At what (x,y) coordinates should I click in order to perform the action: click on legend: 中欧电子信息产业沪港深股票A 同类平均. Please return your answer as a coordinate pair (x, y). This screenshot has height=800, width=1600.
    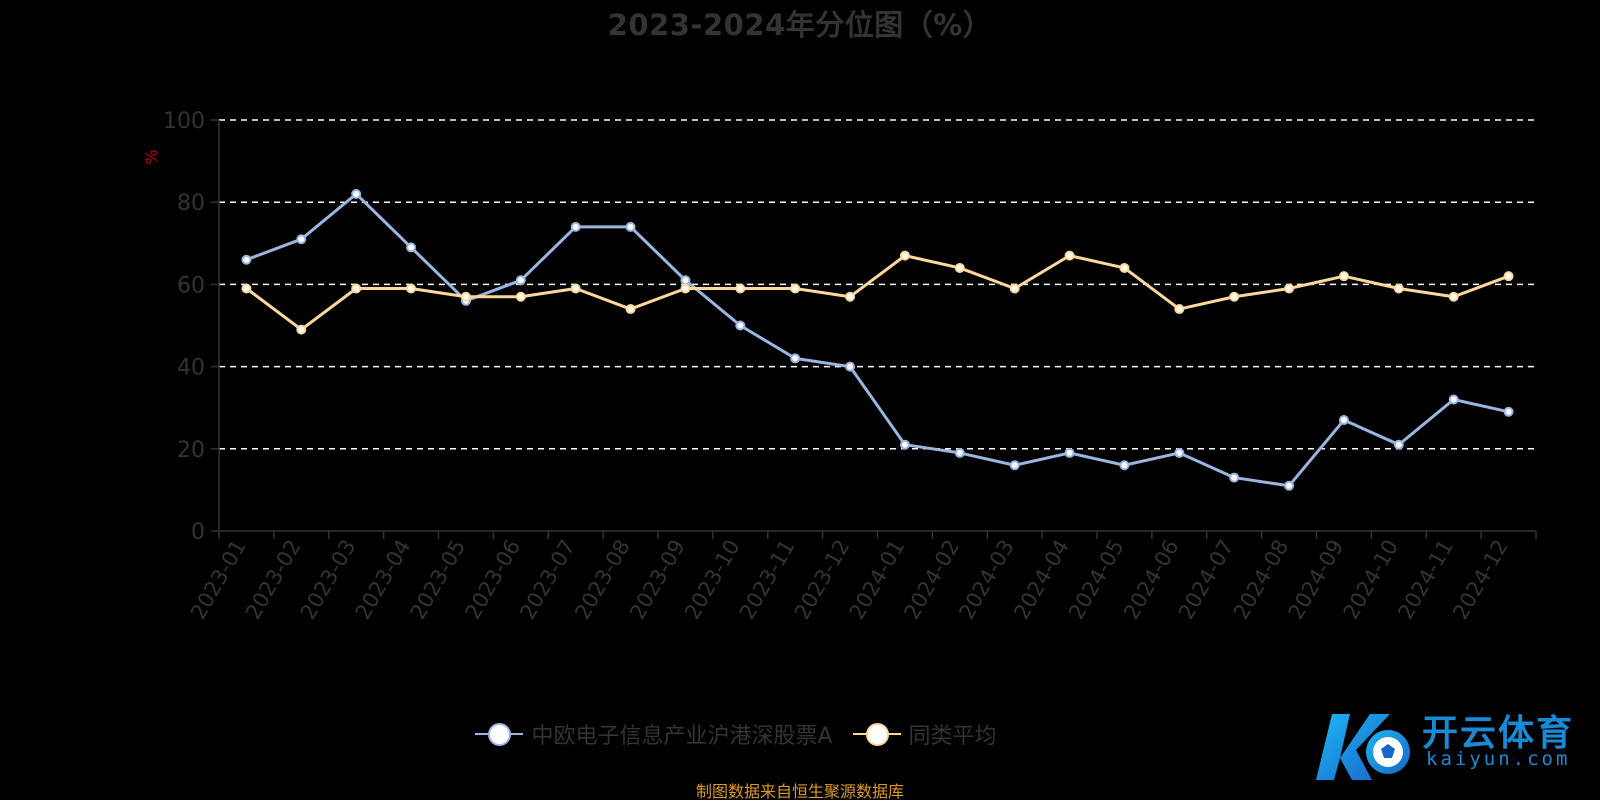
    Looking at the image, I should click on (768, 734).